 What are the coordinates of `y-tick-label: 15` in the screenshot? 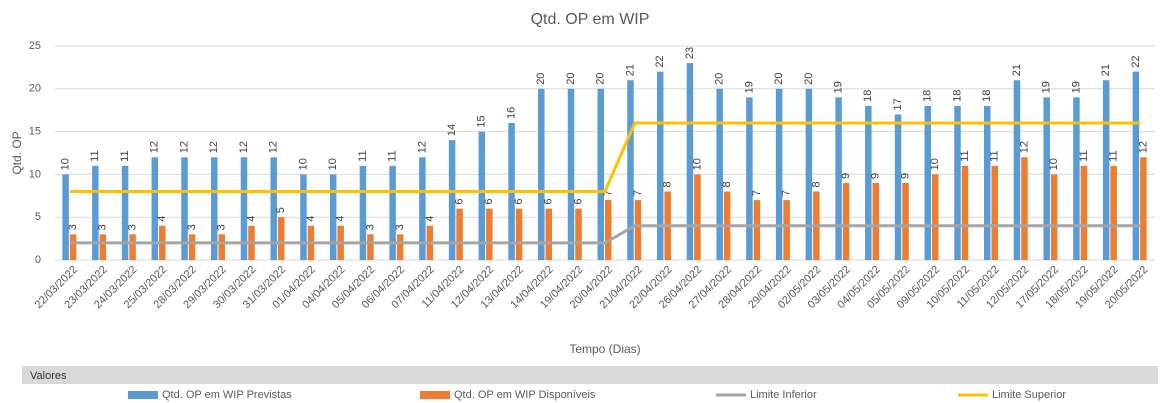 It's located at (35, 132).